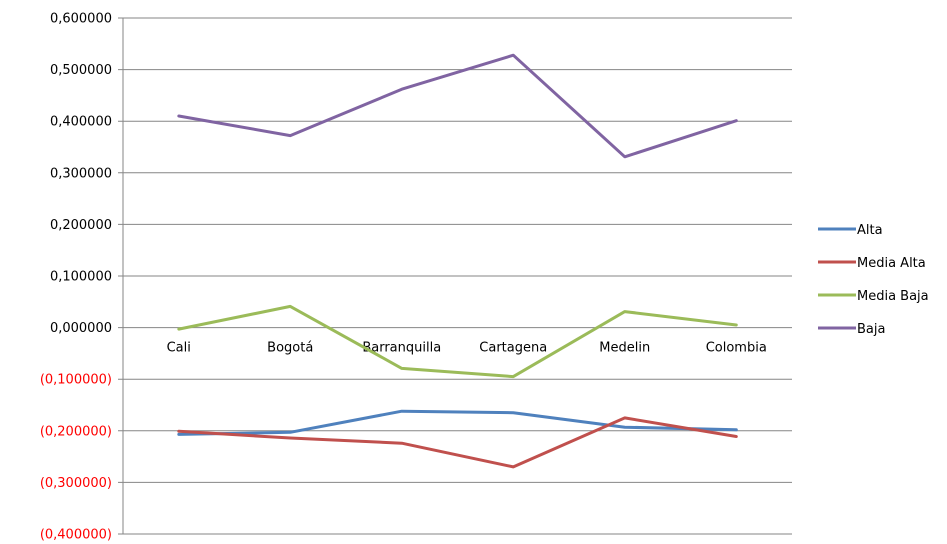  I want to click on y-tick-label: 0,100000, so click(81, 277).